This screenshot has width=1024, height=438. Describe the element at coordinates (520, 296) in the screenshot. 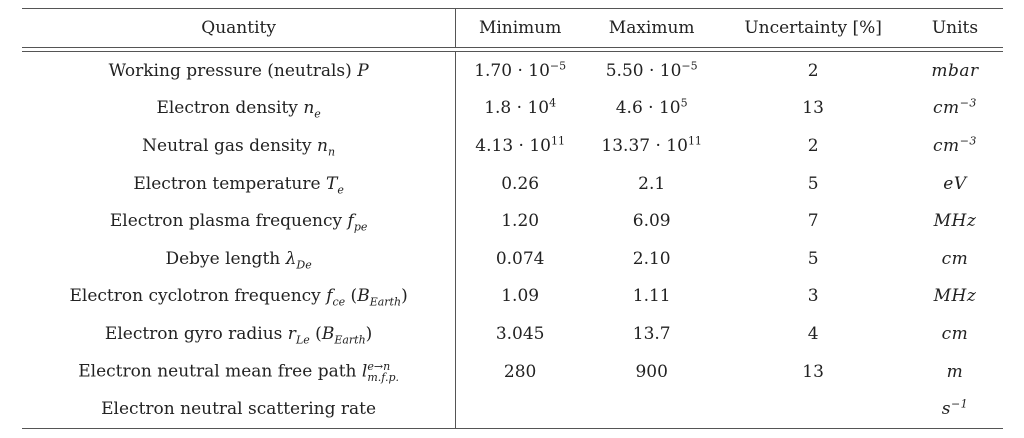

I see `minimum-cell: 1.09` at that location.